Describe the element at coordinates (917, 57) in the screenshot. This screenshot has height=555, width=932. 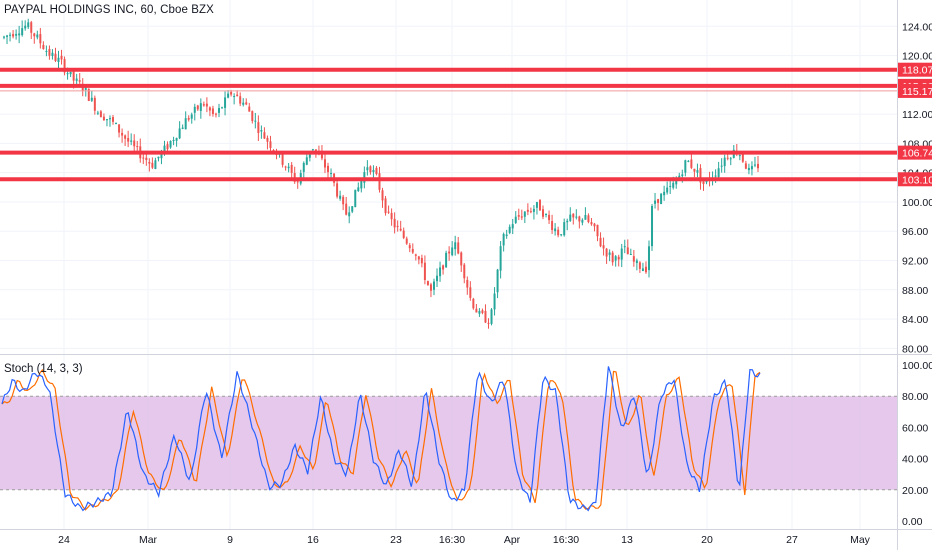
I see `price-axis-label: 120.00` at that location.